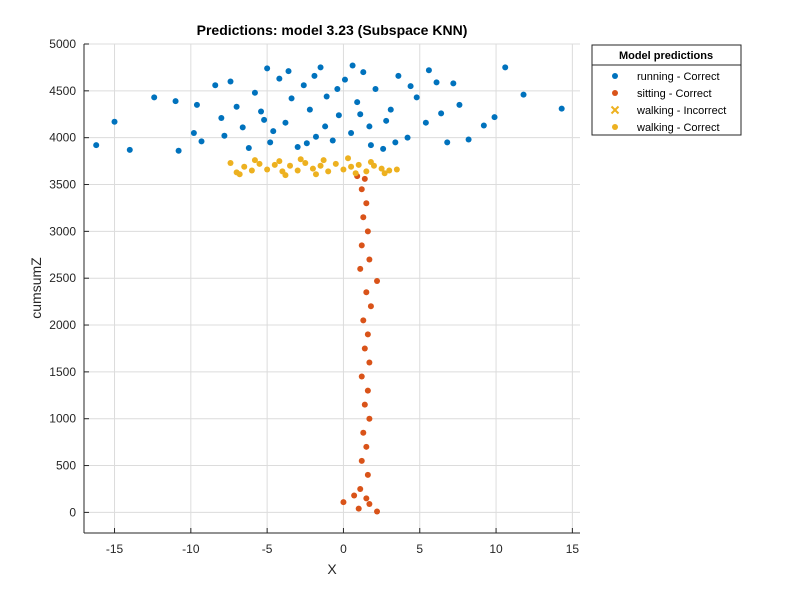 The width and height of the screenshot is (800, 600). What do you see at coordinates (674, 94) in the screenshot?
I see `legend-label-sitting-correct: sitting - Correct` at bounding box center [674, 94].